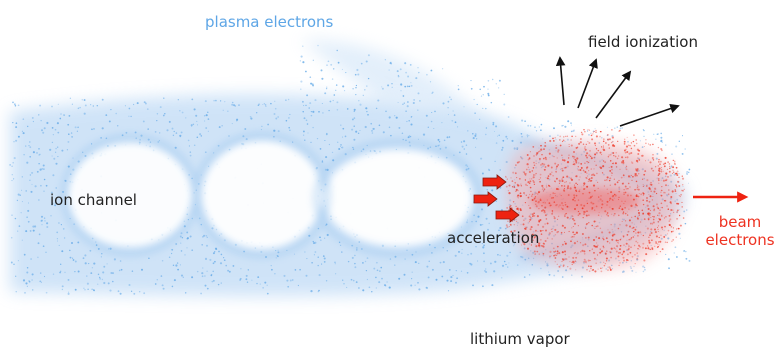 This screenshot has width=777, height=350. I want to click on acceleration-label: acceleration, so click(493, 238).